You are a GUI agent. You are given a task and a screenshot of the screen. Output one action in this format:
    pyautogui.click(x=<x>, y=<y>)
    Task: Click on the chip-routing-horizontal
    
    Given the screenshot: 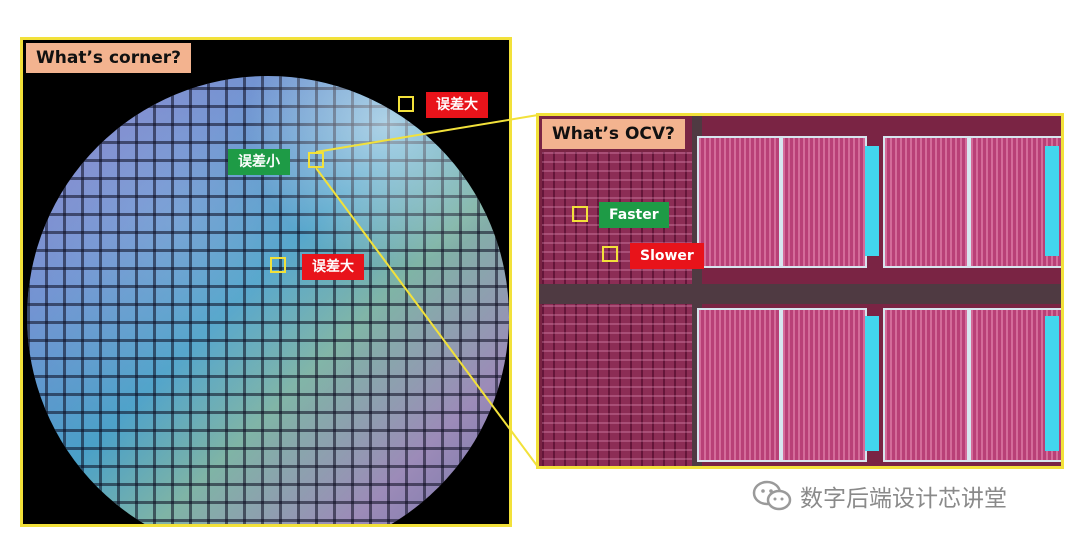 What is the action you would take?
    pyautogui.click(x=800, y=294)
    